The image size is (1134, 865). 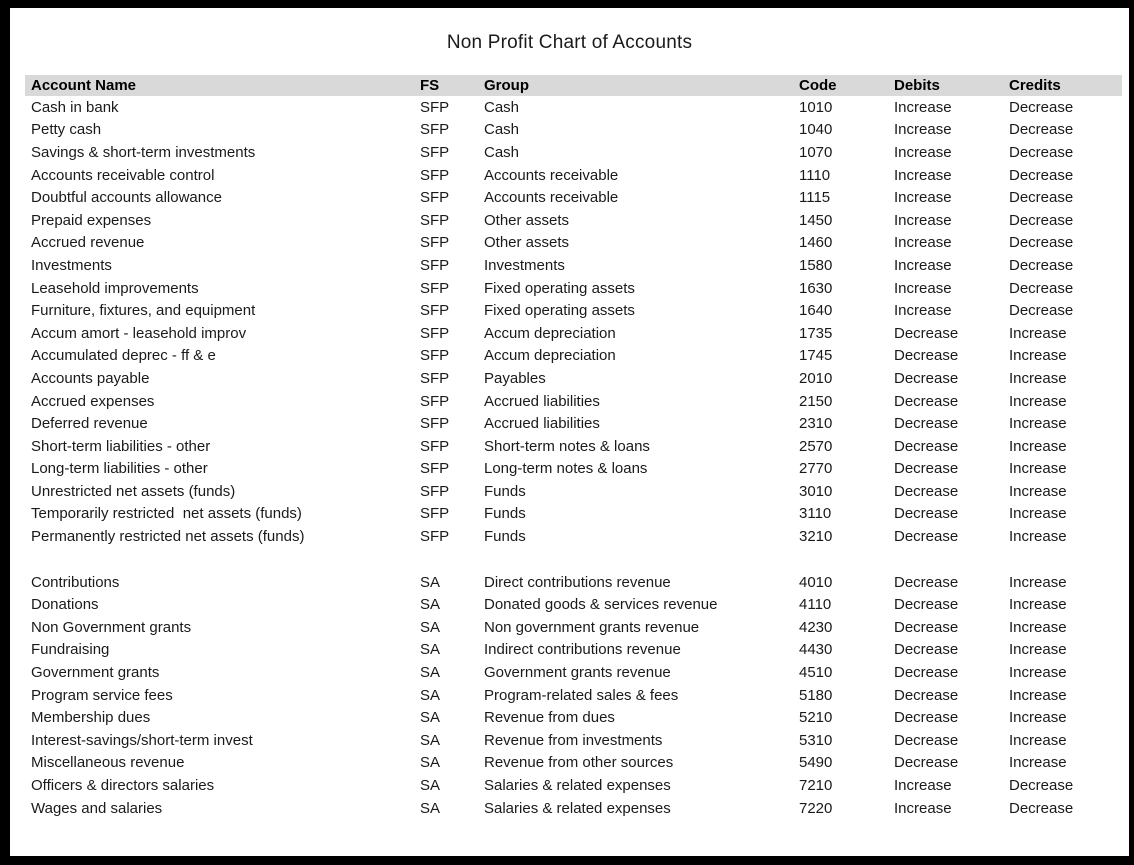 I want to click on column-header-credits: Credits, so click(x=1035, y=85).